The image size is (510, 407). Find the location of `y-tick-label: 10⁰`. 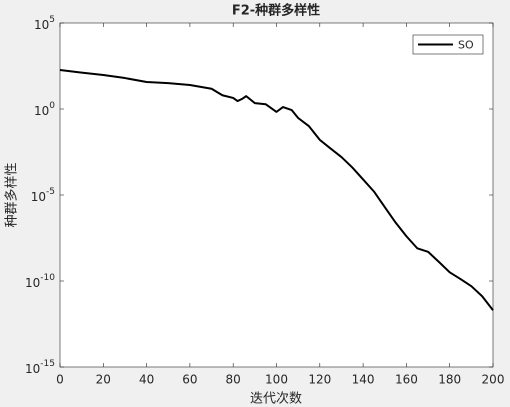

y-tick-label: 10⁰ is located at coordinates (44, 109).